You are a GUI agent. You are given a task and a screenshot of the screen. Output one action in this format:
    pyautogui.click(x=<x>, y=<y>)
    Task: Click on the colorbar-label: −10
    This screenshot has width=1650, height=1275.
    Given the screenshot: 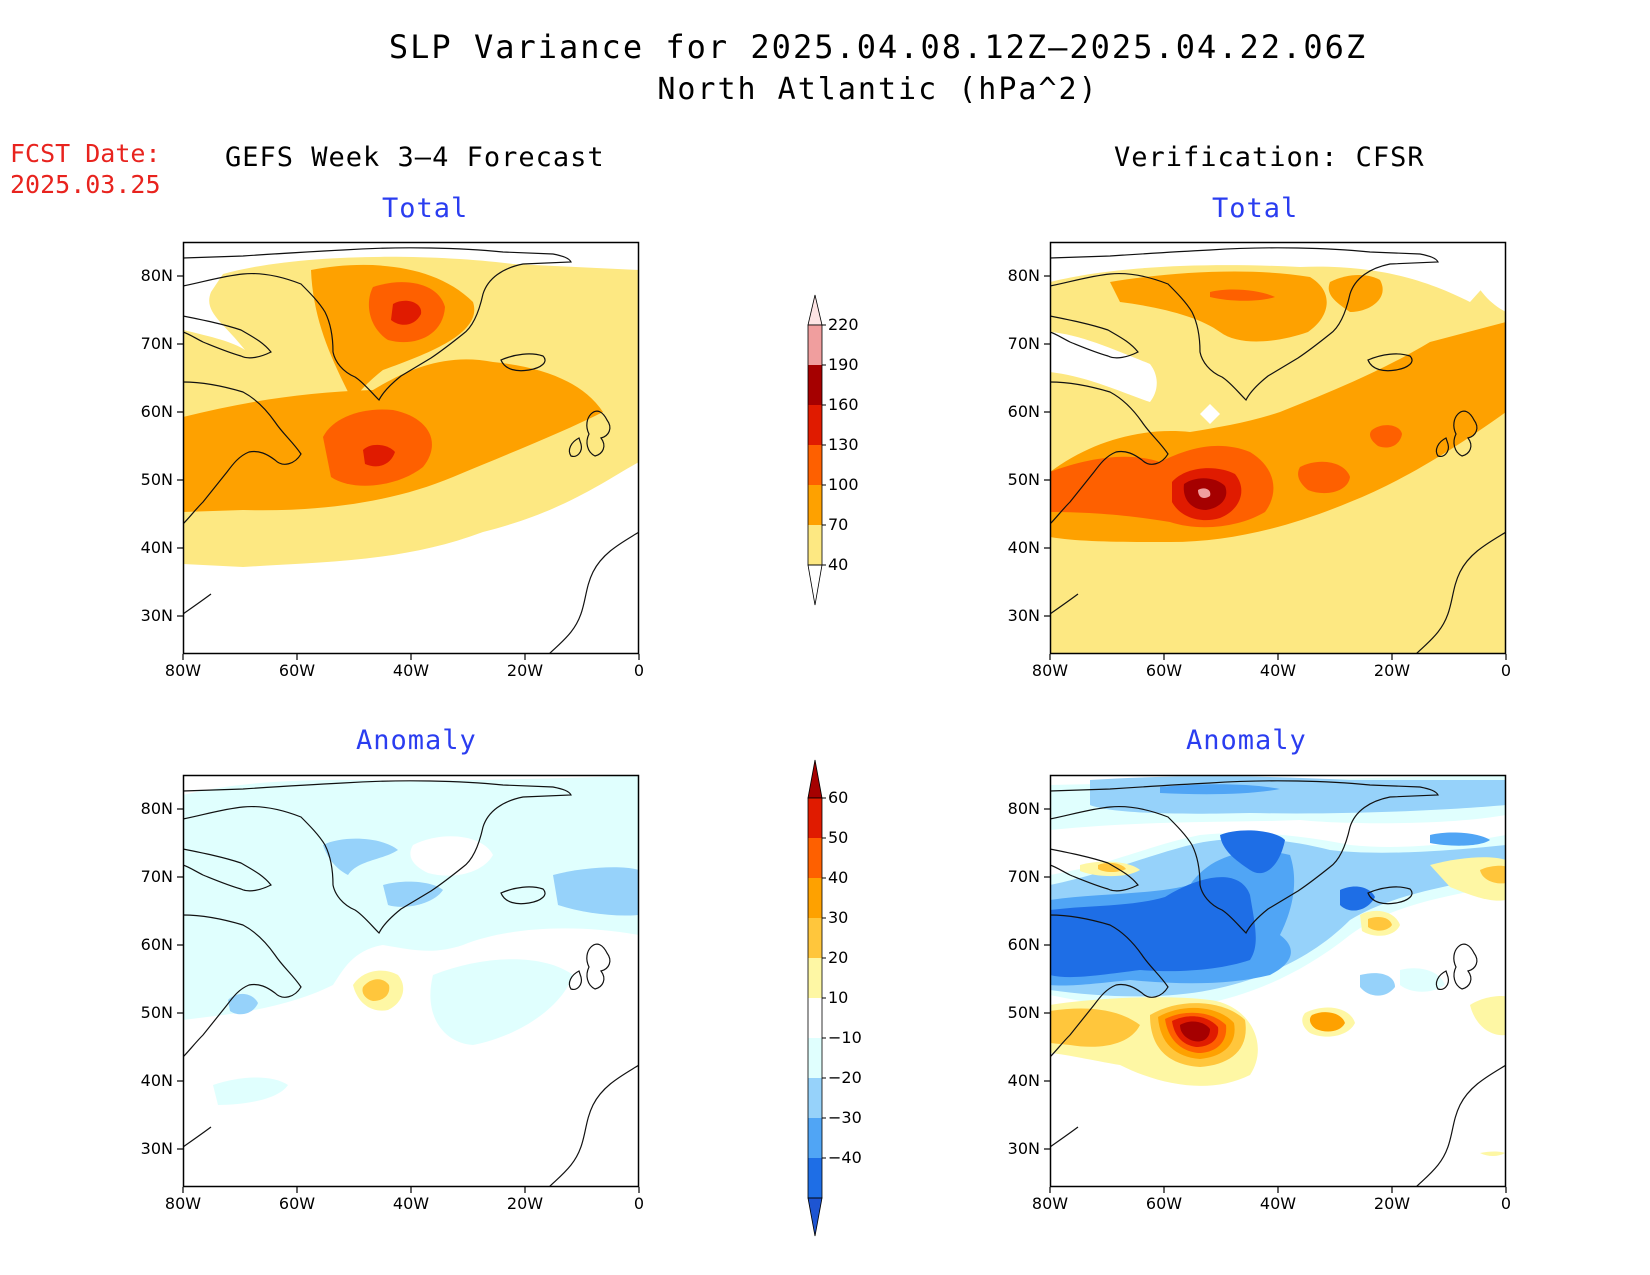 What is the action you would take?
    pyautogui.click(x=845, y=1037)
    